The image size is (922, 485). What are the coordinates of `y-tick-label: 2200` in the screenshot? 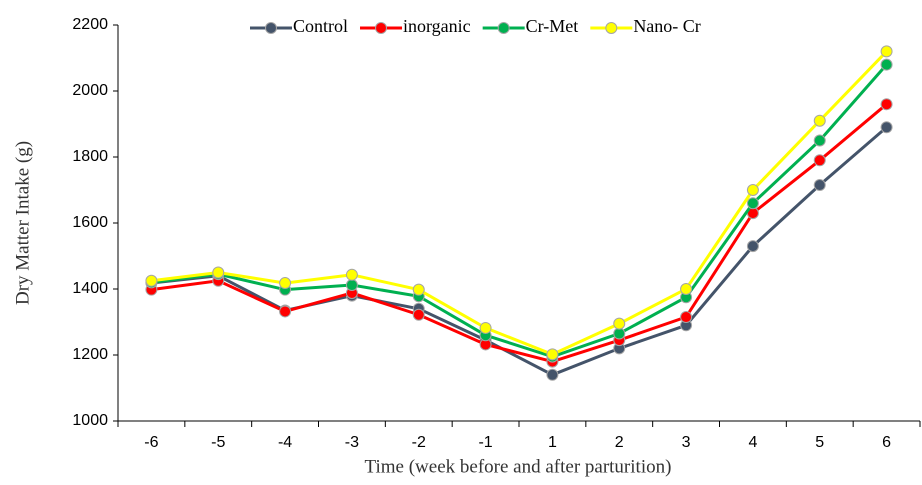 It's located at (90, 24).